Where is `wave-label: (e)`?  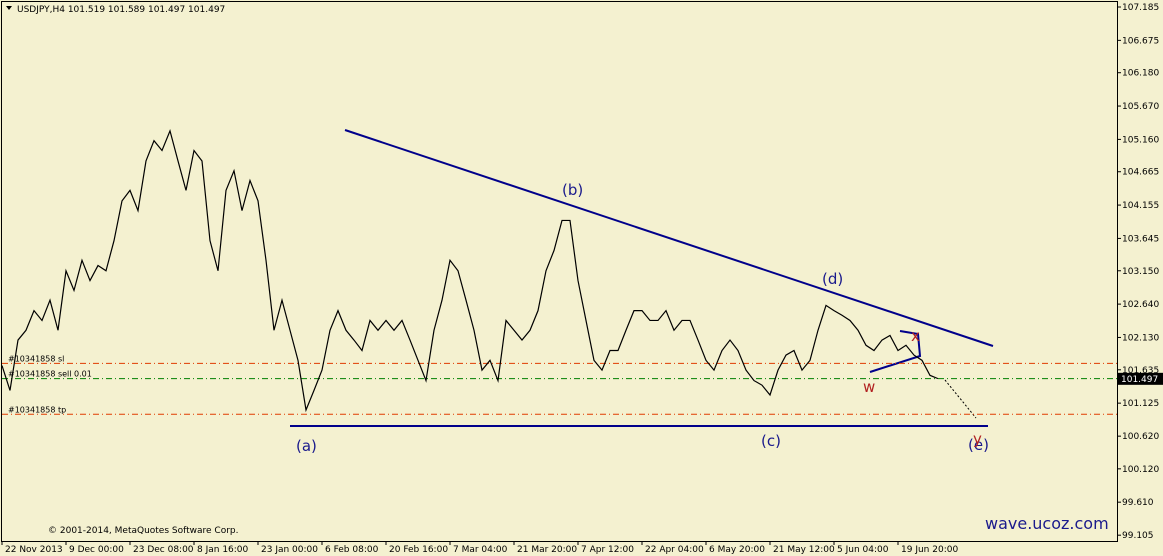
wave-label: (e) is located at coordinates (978, 445).